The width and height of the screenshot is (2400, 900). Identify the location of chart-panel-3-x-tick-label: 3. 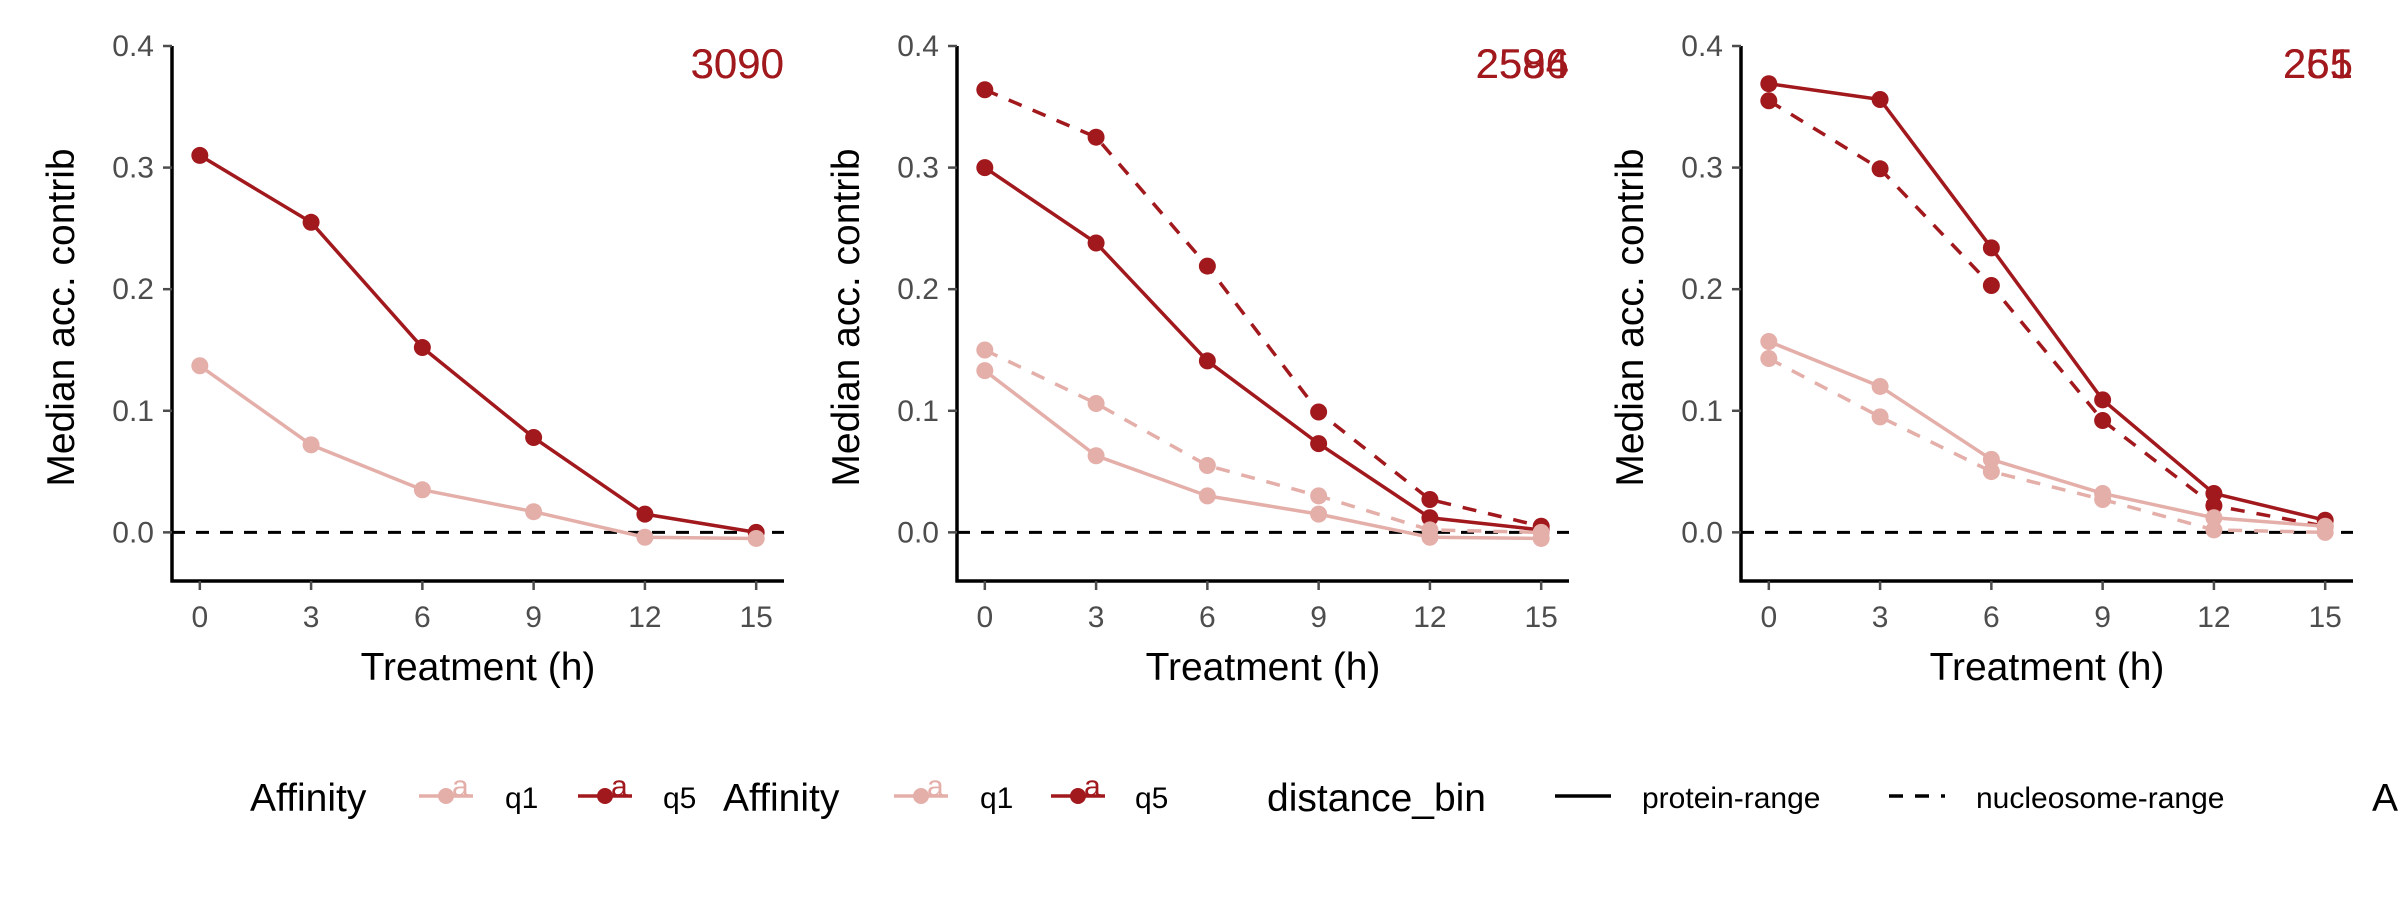
(1880, 617).